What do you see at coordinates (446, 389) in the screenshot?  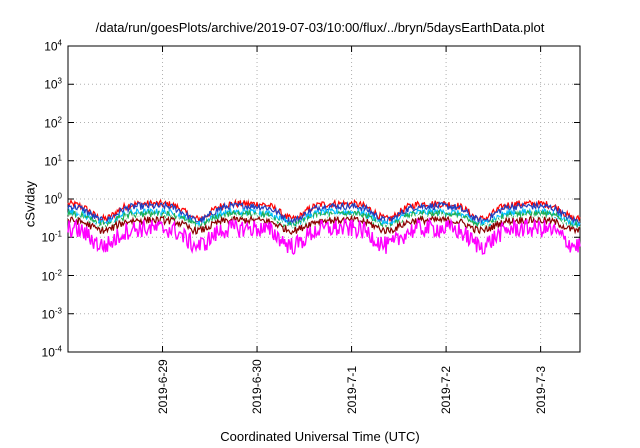 I see `x-tick-label: 2019-7-2` at bounding box center [446, 389].